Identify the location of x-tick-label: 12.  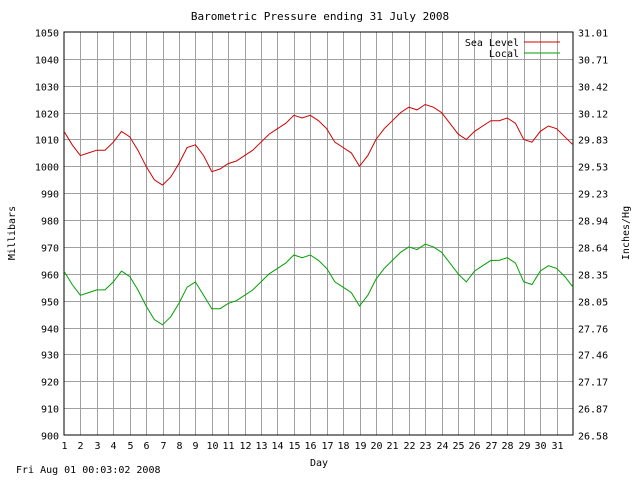
(245, 446).